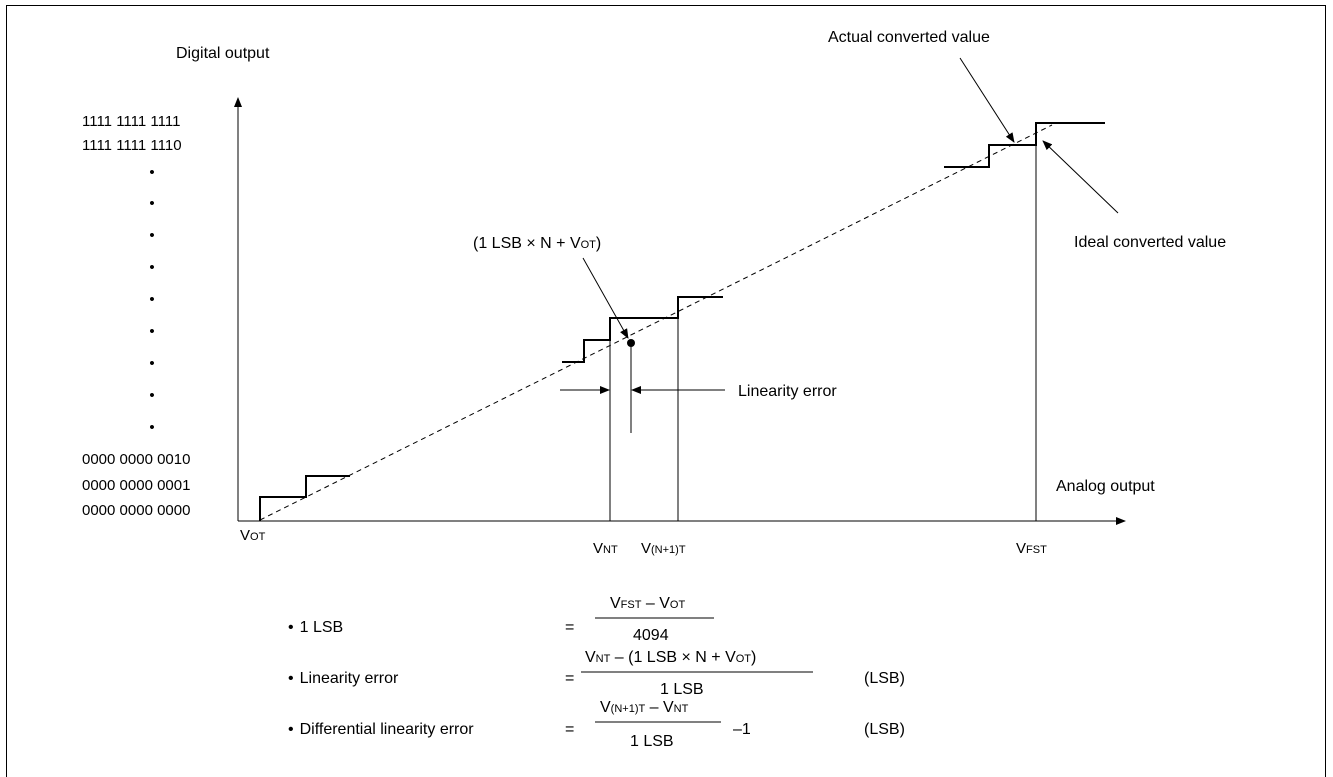 Image resolution: width=1333 pixels, height=777 pixels. Describe the element at coordinates (343, 678) in the screenshot. I see `svg-text:•Linearity error: • Linearity error` at that location.